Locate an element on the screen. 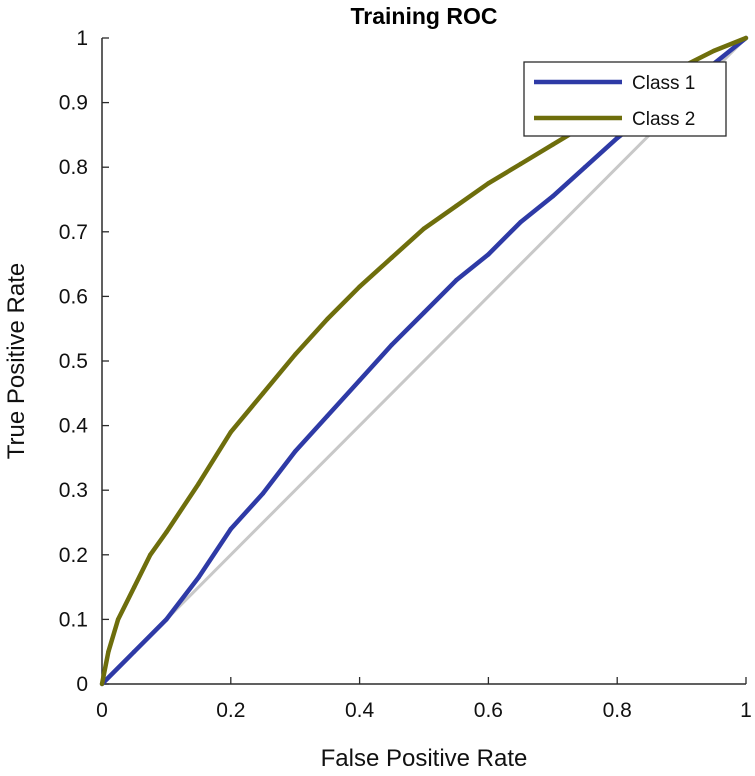 The image size is (755, 776). x-tick-label: 1 is located at coordinates (746, 710).